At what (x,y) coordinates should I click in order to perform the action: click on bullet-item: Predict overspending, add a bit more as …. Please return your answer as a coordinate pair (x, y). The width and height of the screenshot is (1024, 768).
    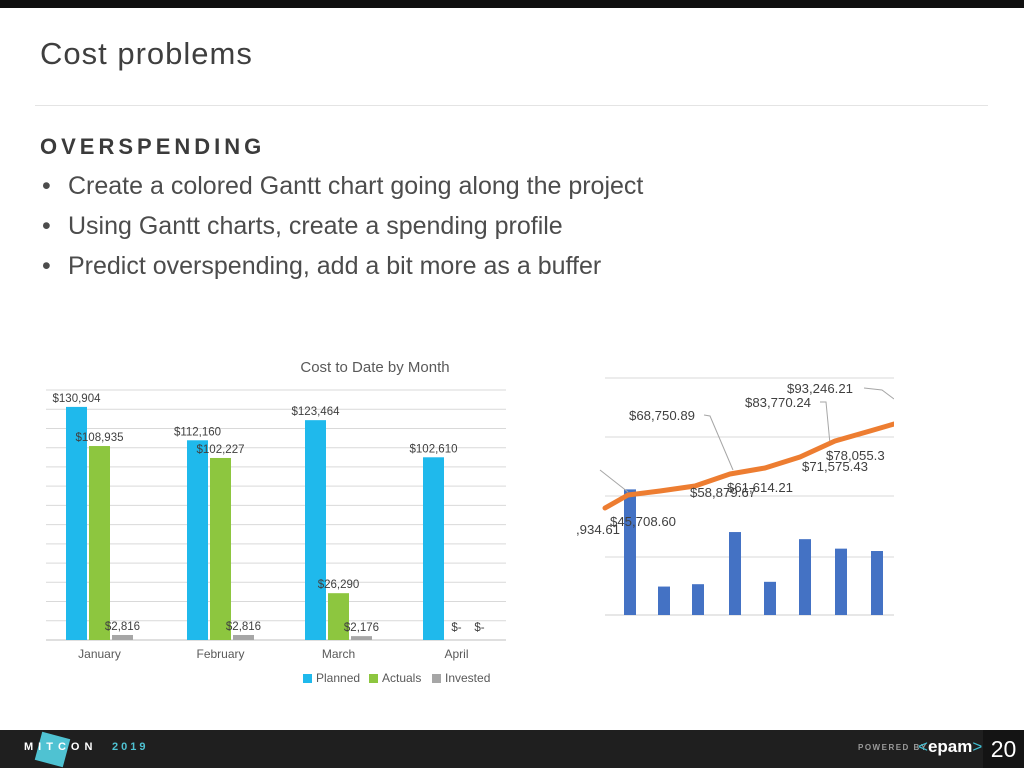
    Looking at the image, I should click on (341, 266).